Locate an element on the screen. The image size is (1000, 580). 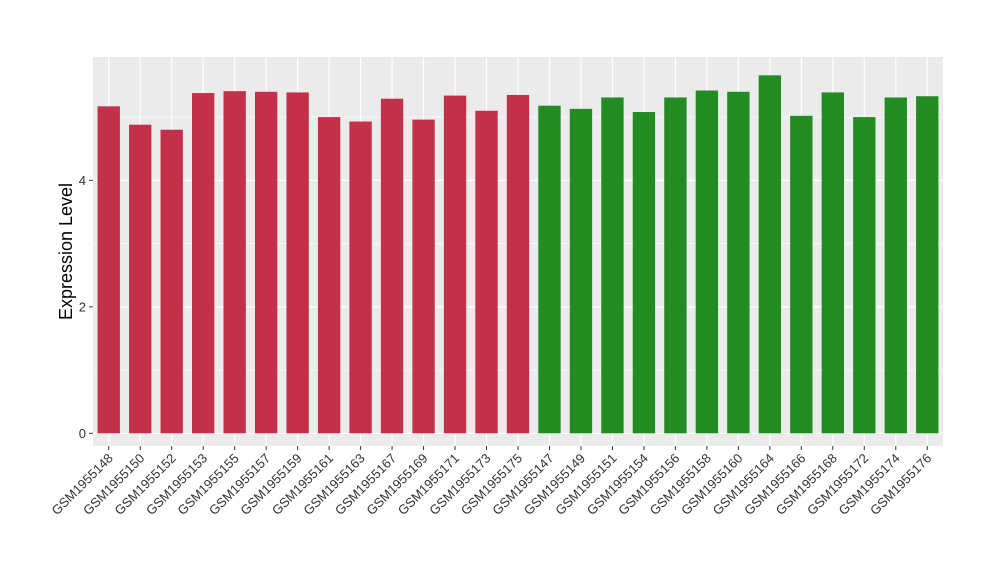
bar-GSM1955169 is located at coordinates (423, 276).